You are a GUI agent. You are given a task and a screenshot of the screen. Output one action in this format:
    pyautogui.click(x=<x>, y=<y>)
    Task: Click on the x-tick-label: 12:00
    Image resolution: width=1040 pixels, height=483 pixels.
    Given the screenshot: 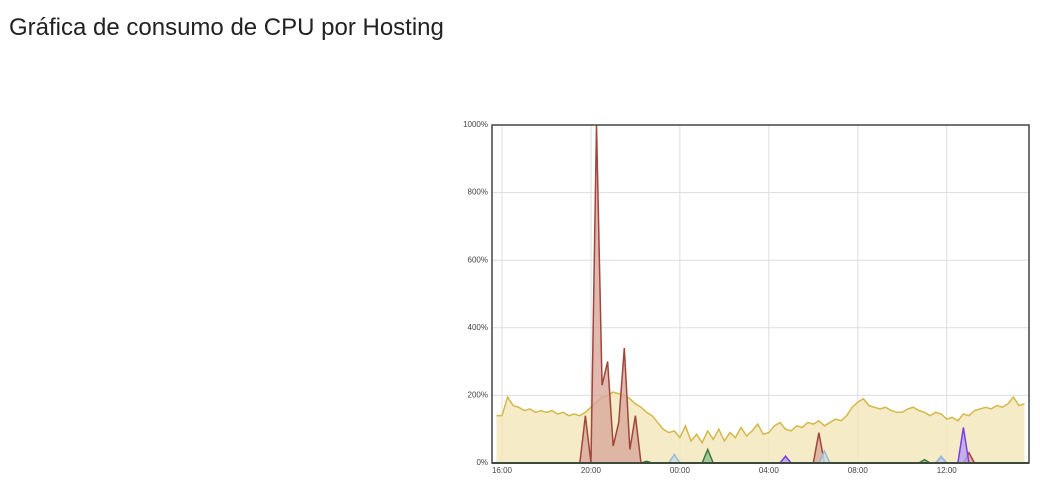 What is the action you would take?
    pyautogui.click(x=947, y=470)
    